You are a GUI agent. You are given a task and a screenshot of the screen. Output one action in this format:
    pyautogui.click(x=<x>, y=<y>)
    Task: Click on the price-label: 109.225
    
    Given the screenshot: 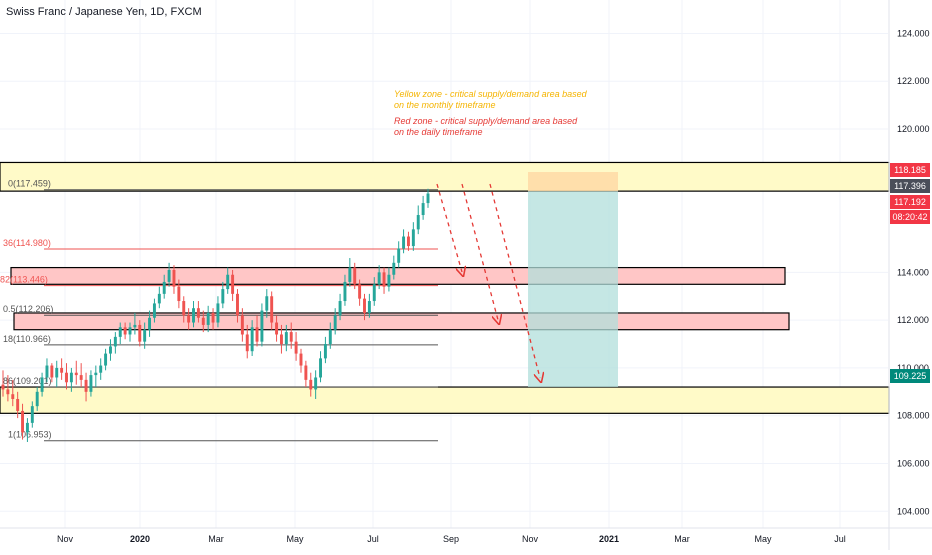 What is the action you would take?
    pyautogui.click(x=910, y=376)
    